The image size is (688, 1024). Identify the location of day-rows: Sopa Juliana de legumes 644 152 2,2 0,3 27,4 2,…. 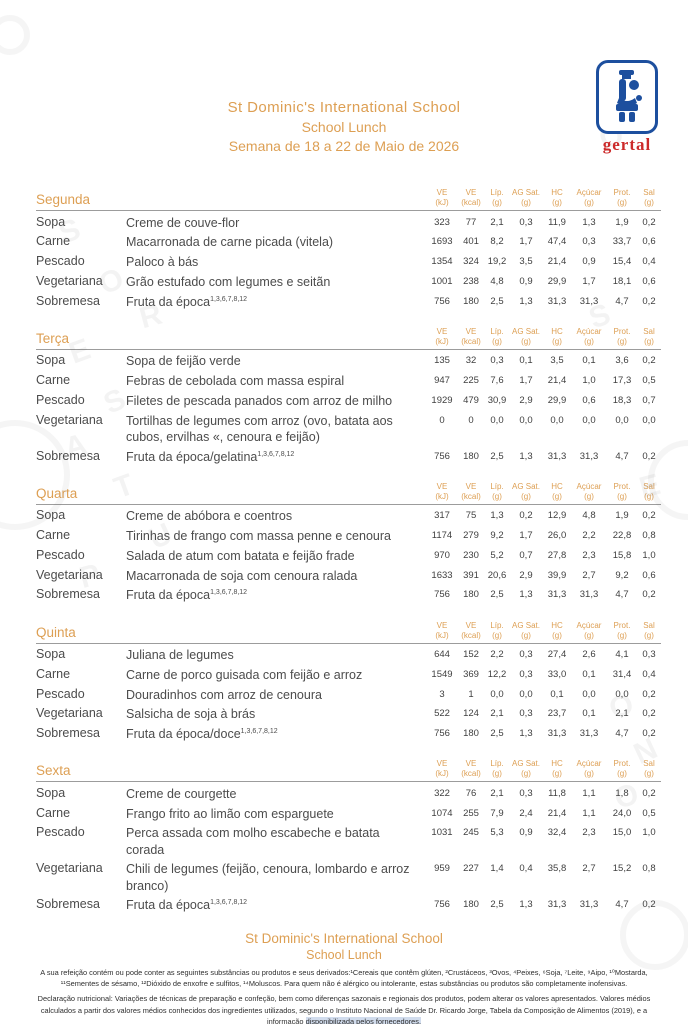
(348, 693).